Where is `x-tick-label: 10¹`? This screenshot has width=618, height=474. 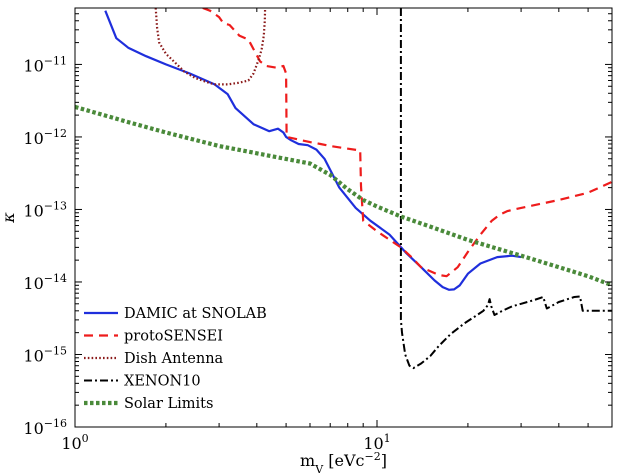
x-tick-label: 10¹ is located at coordinates (376, 442).